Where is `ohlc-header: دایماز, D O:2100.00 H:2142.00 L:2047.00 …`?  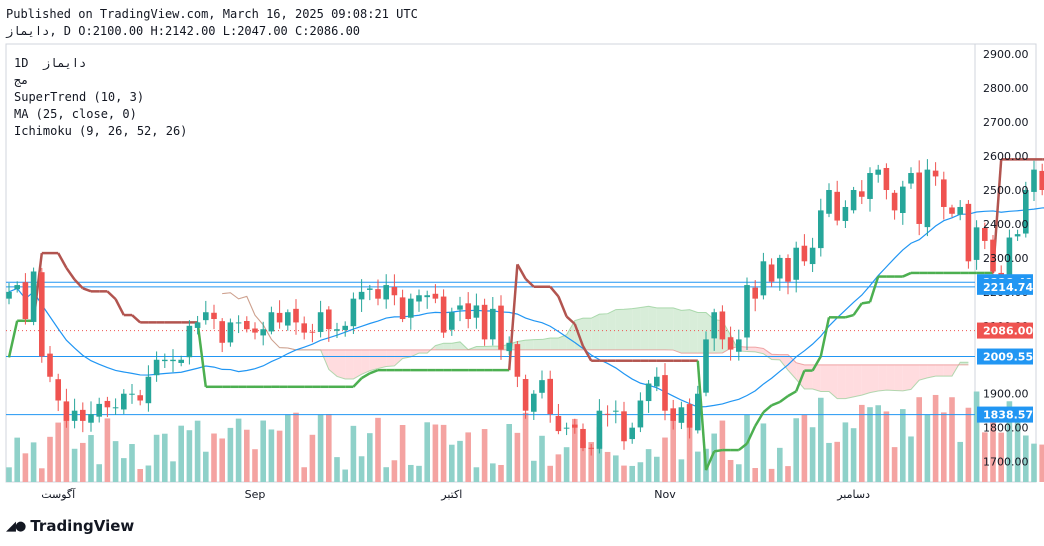 ohlc-header: دایماز, D O:2100.00 H:2142.00 L:2047.00 … is located at coordinates (183, 31).